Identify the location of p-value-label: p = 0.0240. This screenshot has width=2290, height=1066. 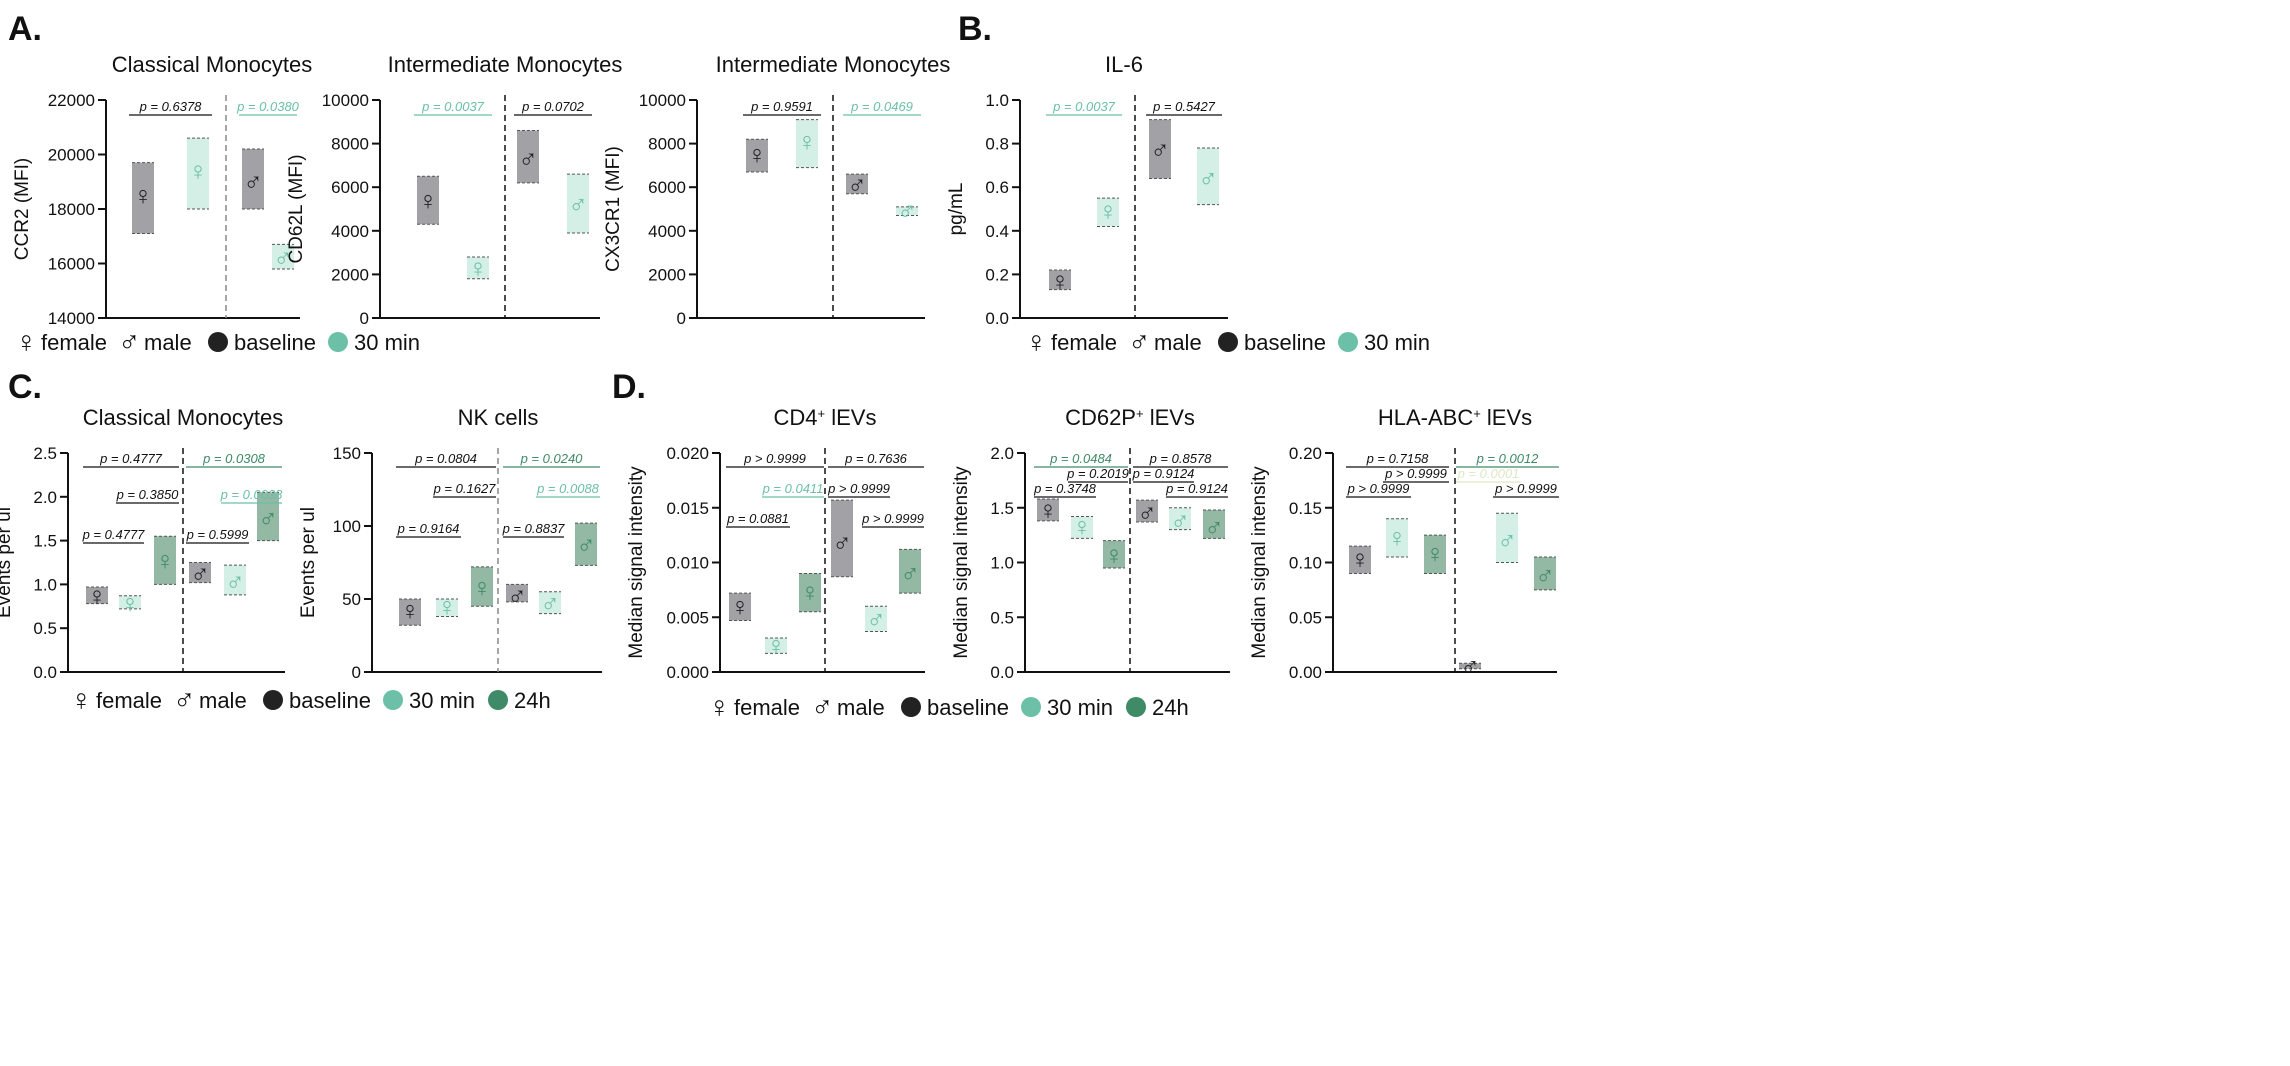
(552, 458).